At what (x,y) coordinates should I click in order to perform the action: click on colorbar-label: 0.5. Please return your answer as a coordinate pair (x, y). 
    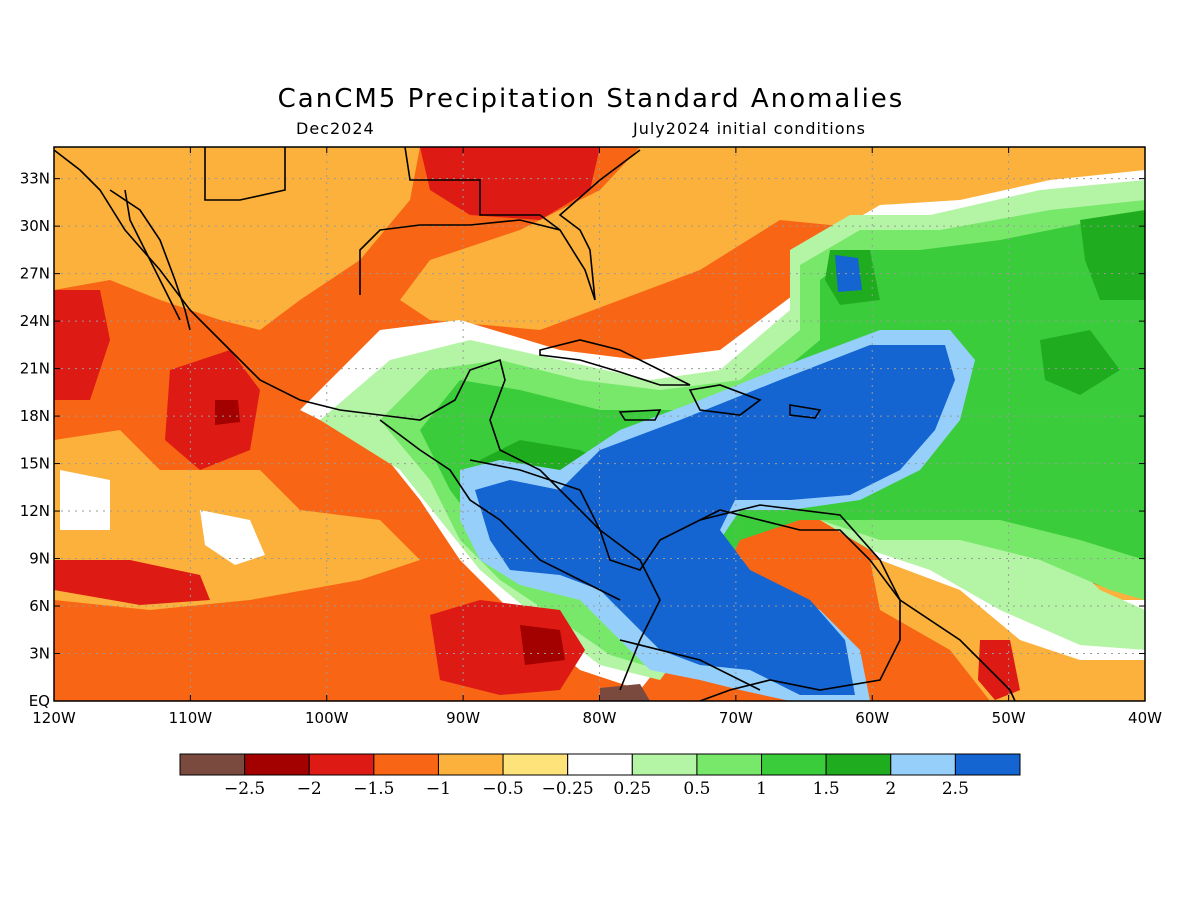
    Looking at the image, I should click on (696, 789).